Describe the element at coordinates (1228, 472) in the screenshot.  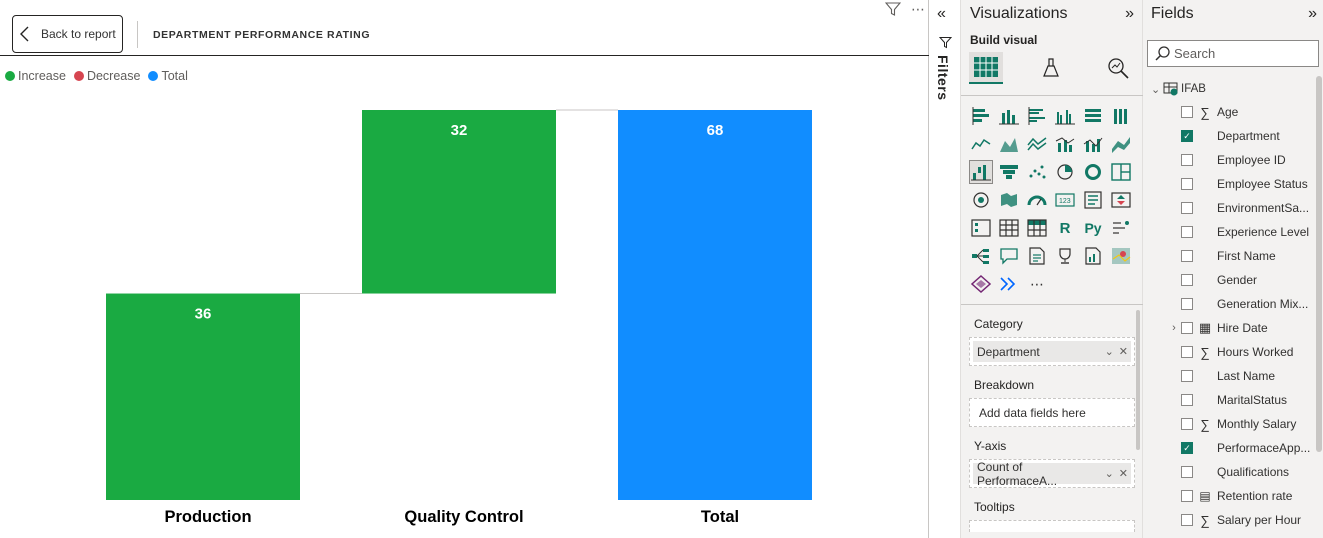
I see `field-item: Qualifications` at that location.